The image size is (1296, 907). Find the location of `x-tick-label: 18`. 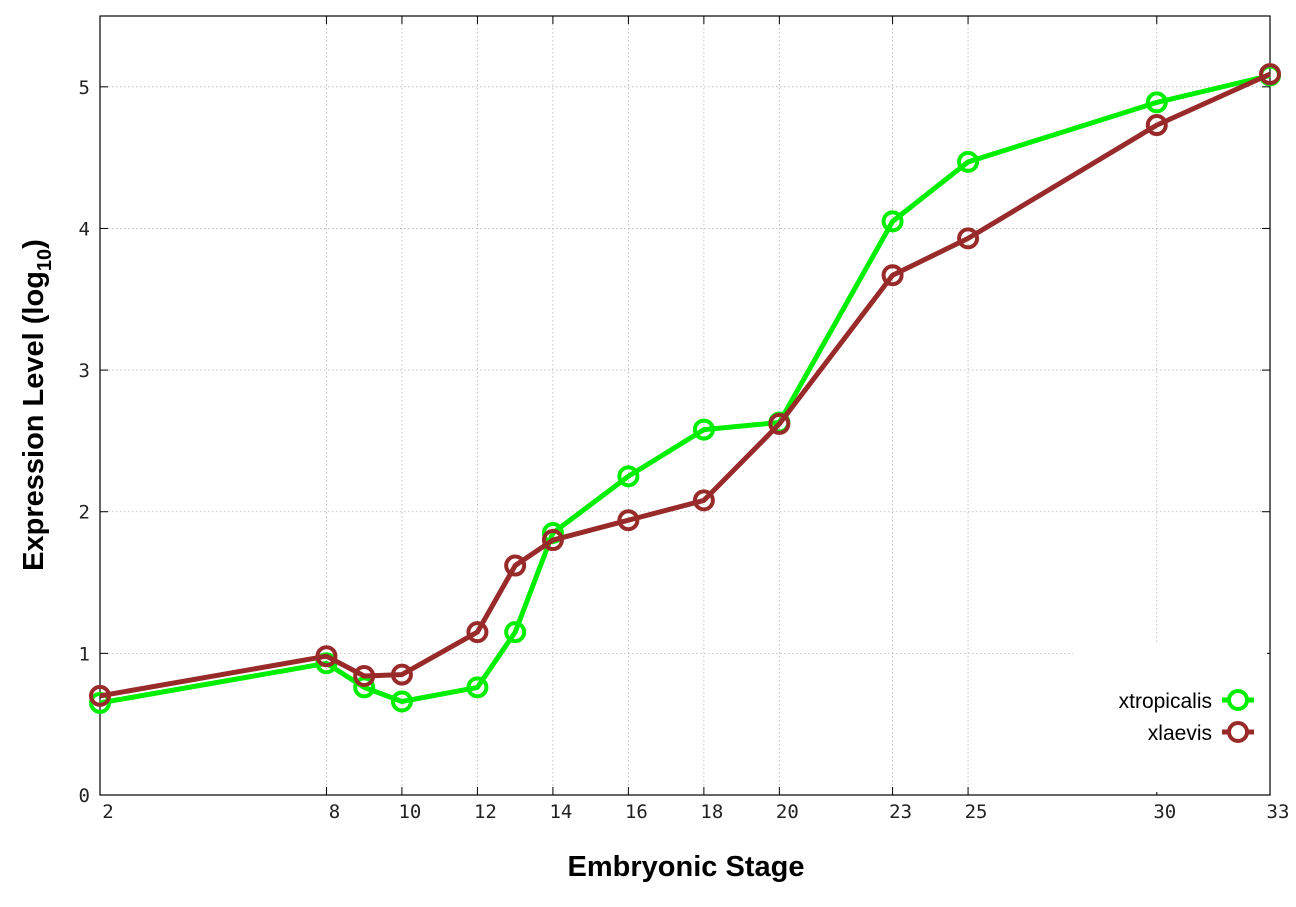

x-tick-label: 18 is located at coordinates (711, 812).